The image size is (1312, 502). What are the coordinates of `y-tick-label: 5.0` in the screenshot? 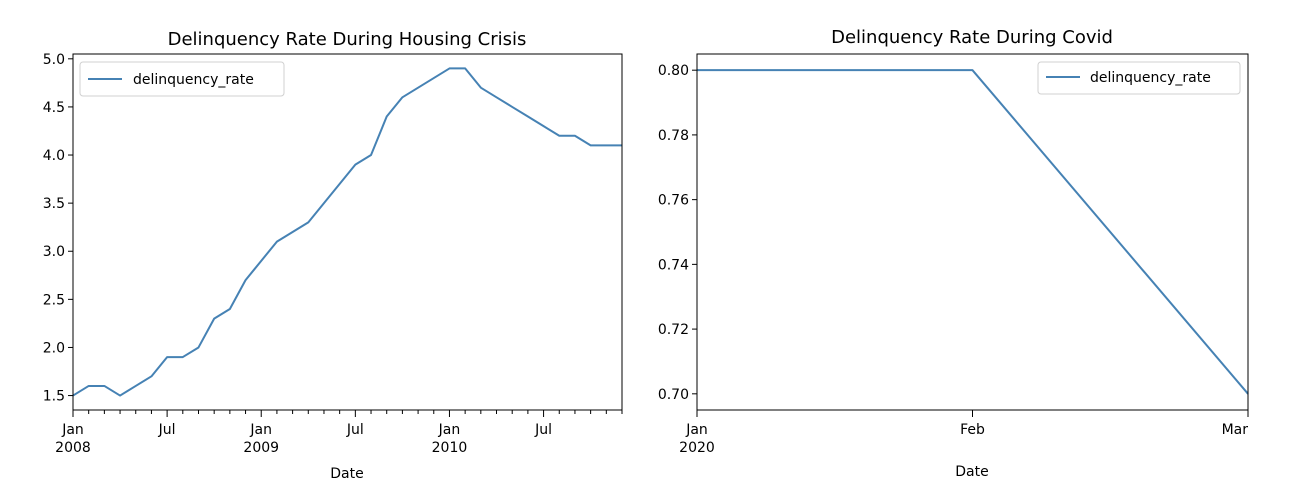 It's located at (54, 60).